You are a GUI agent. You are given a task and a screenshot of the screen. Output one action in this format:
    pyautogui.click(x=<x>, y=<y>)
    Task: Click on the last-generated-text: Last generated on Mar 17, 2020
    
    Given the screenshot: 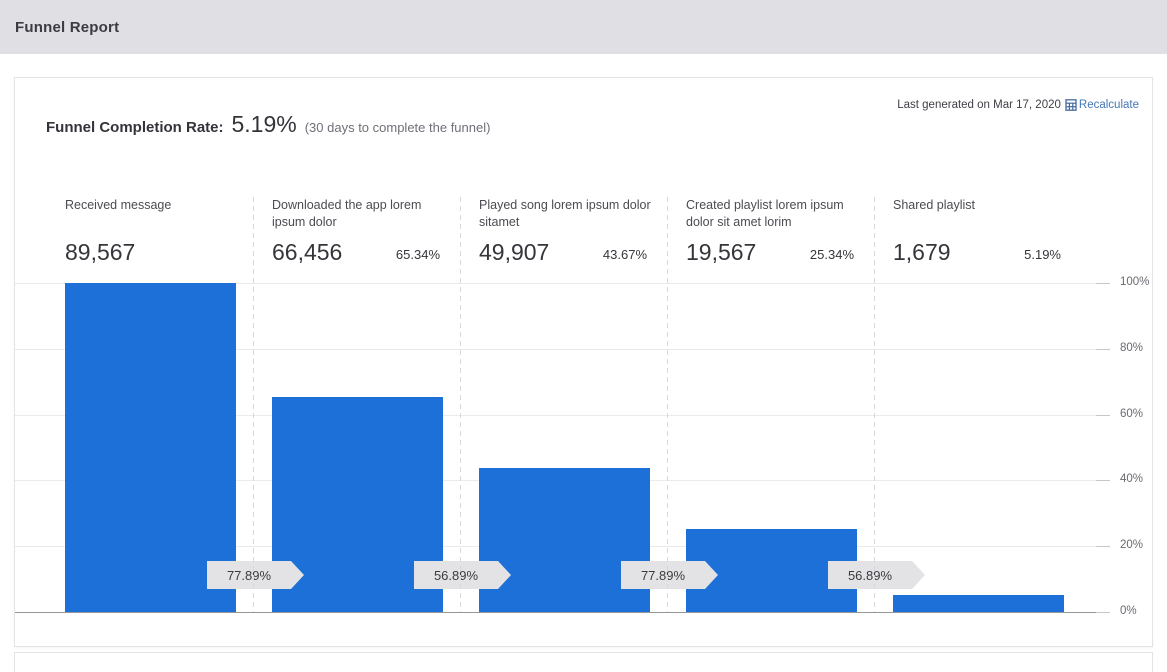 What is the action you would take?
    pyautogui.click(x=979, y=105)
    